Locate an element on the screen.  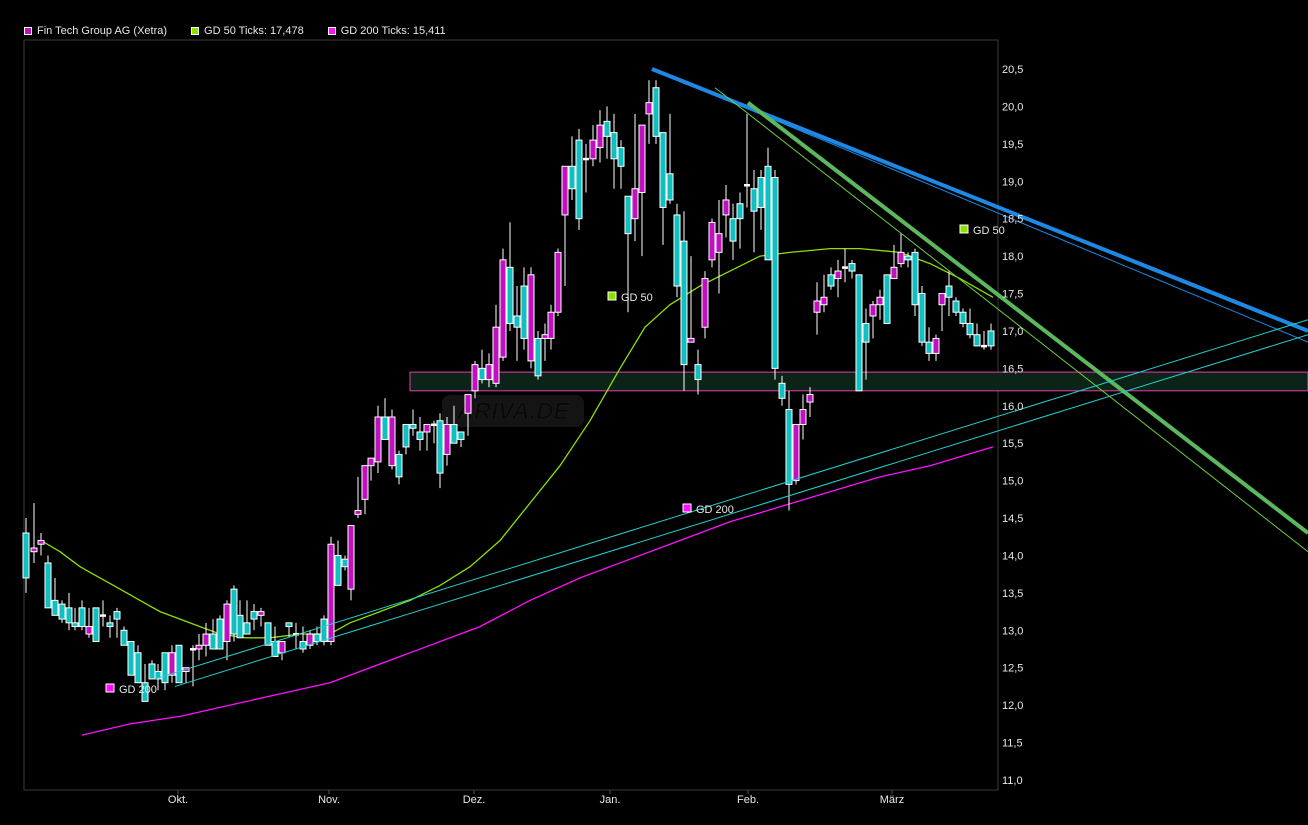
x-axis: Okt. Nov. Dez. Jan. Feb. März is located at coordinates (536, 798).